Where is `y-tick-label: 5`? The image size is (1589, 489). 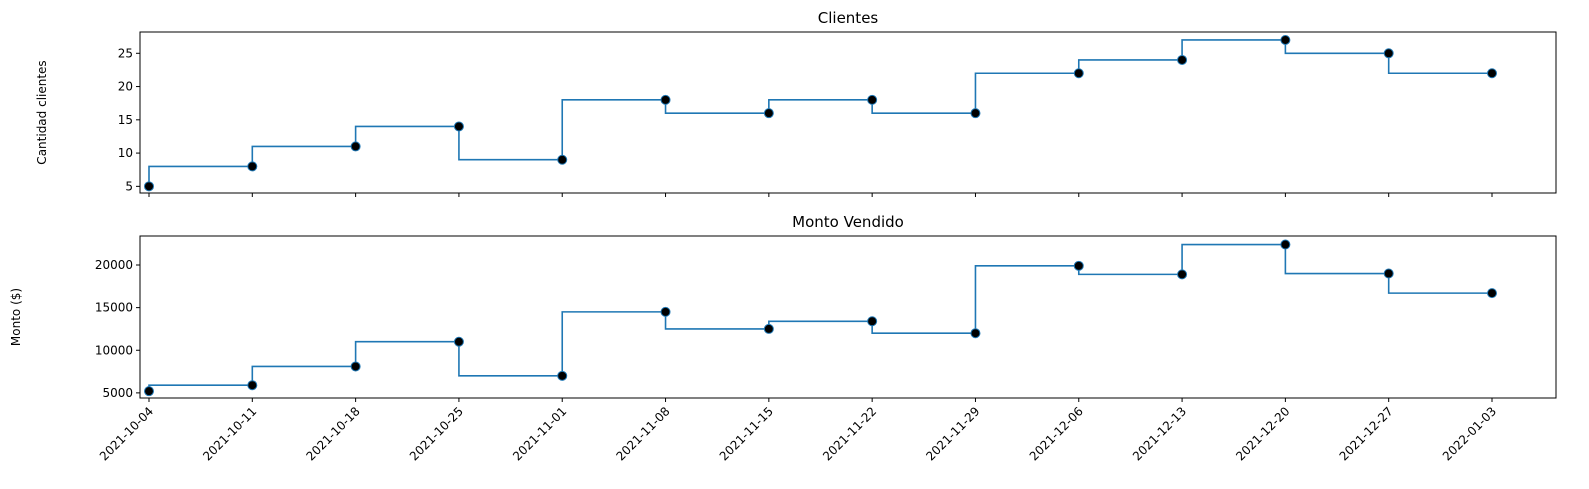
y-tick-label: 5 is located at coordinates (129, 186).